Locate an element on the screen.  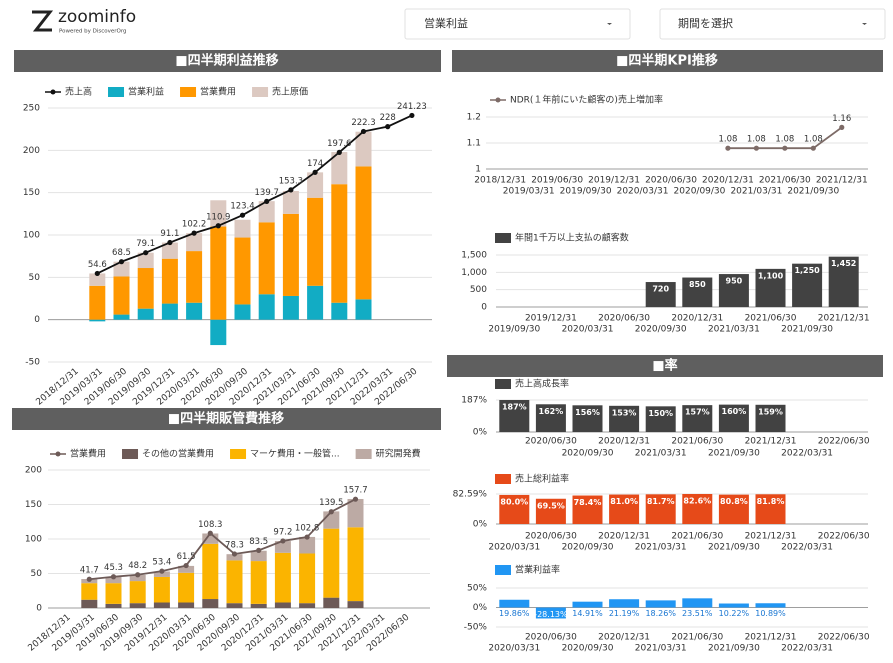
metric-dropdown: 営業利益 is located at coordinates (517, 24).